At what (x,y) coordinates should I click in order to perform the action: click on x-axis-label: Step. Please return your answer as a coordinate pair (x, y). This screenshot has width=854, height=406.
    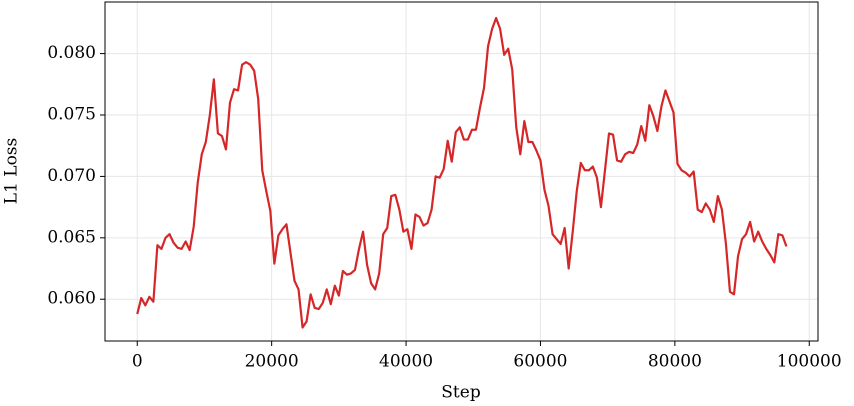
    Looking at the image, I should click on (461, 393).